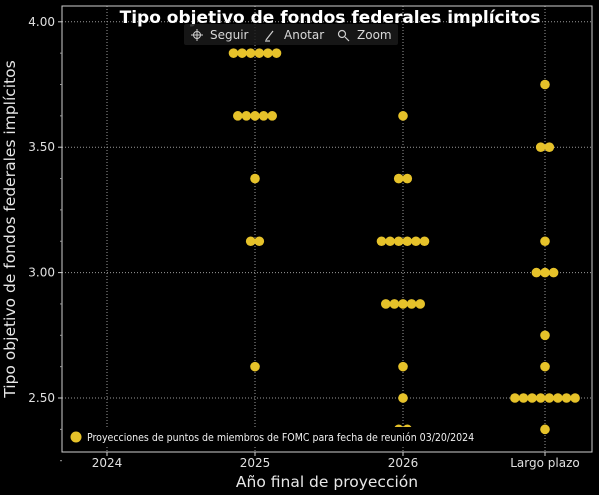 This screenshot has width=599, height=495. Describe the element at coordinates (197, 35) in the screenshot. I see `crosshair-icon` at that location.